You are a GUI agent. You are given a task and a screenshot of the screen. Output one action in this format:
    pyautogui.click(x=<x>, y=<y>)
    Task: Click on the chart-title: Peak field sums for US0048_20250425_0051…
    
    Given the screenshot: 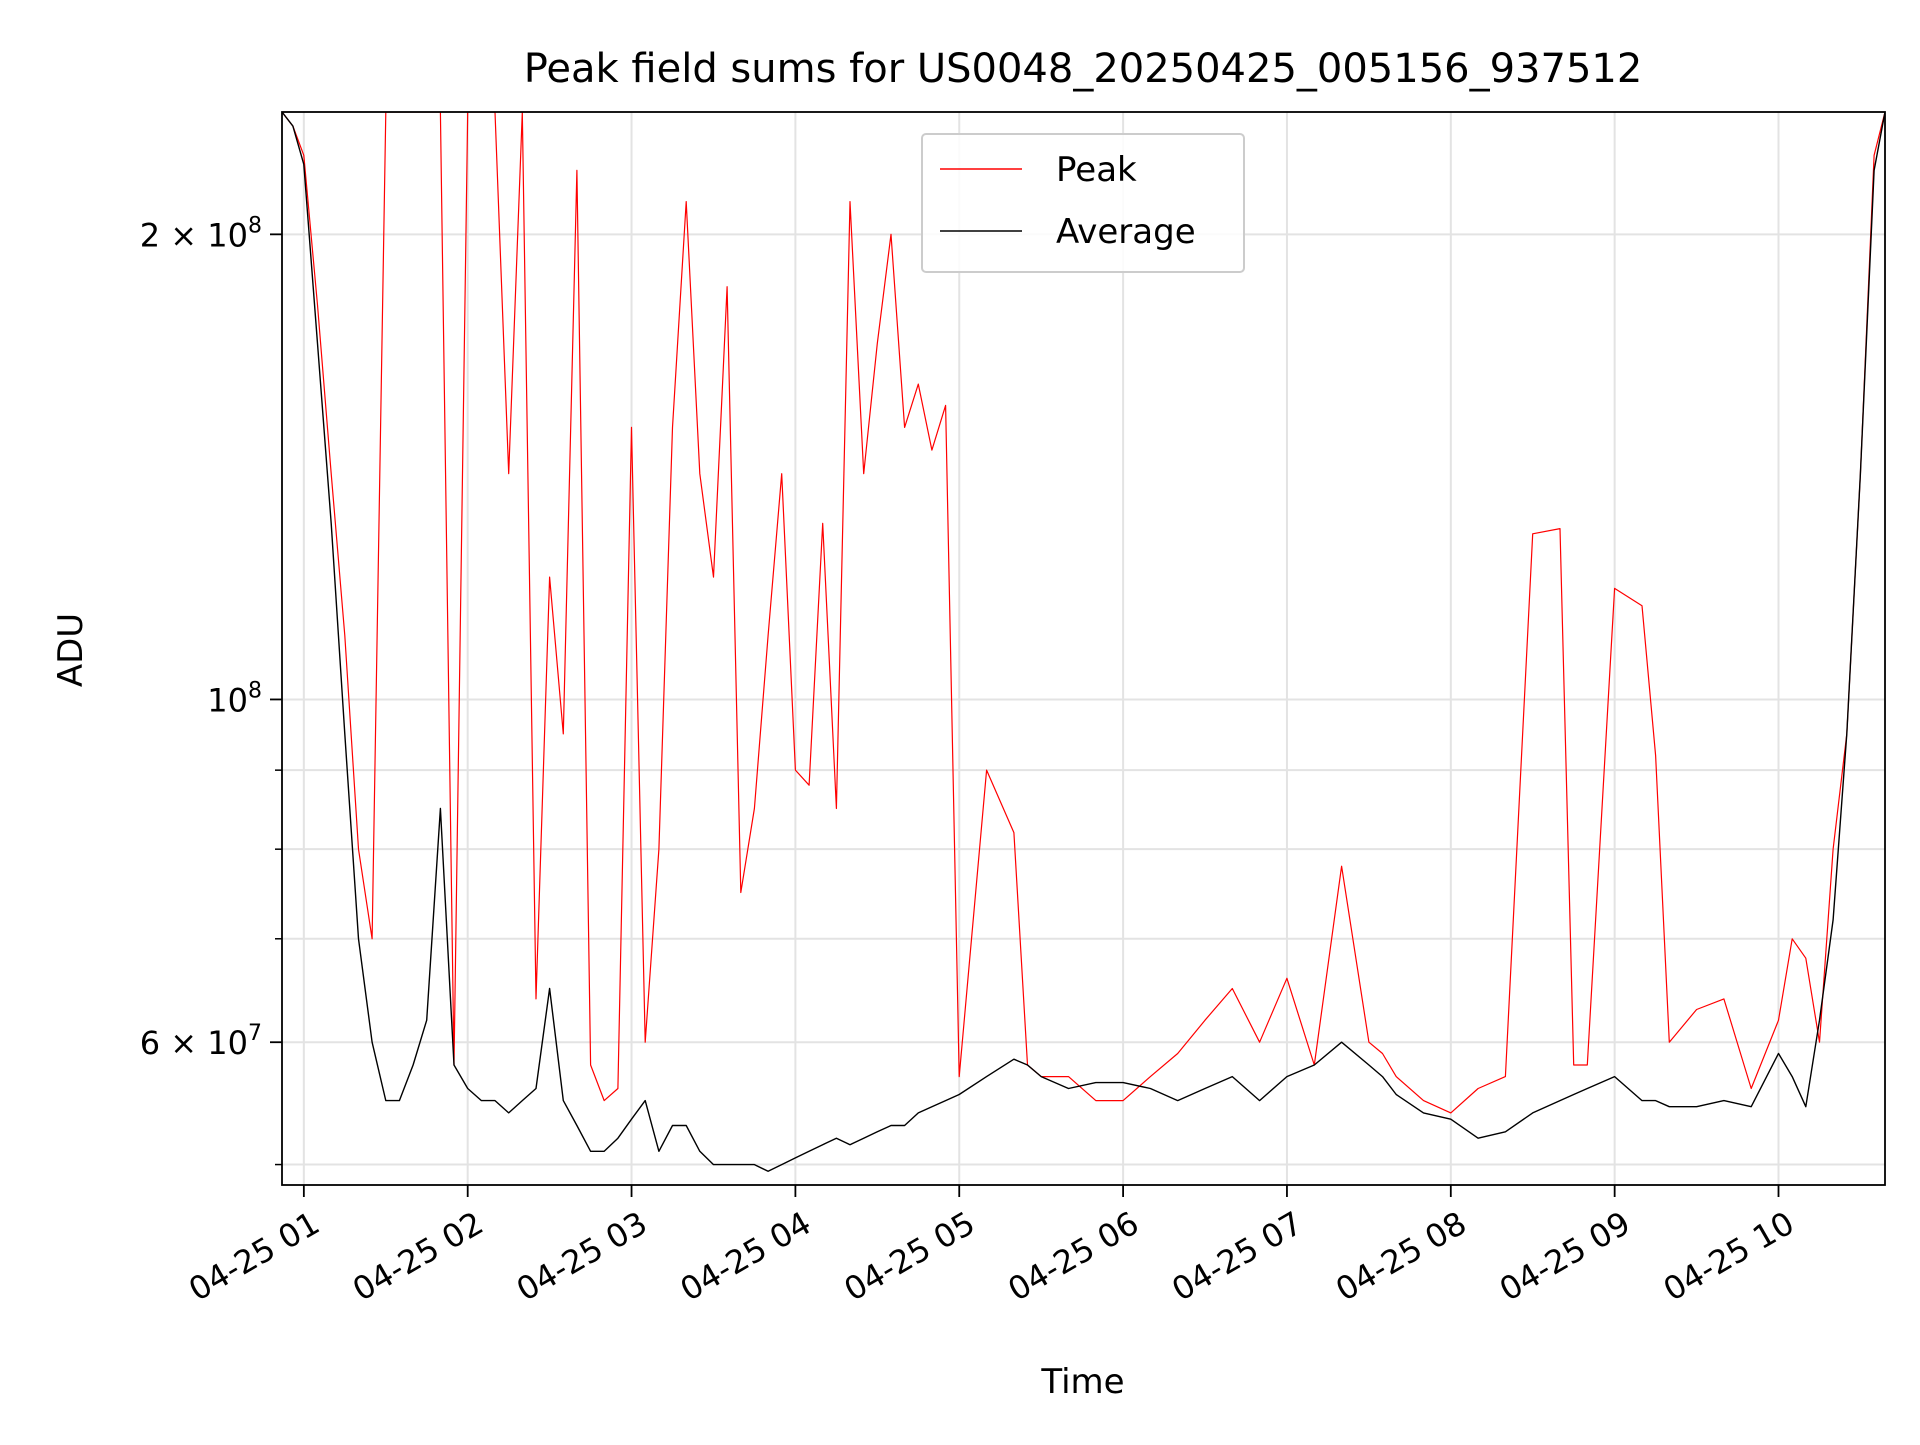 What is the action you would take?
    pyautogui.click(x=1083, y=69)
    